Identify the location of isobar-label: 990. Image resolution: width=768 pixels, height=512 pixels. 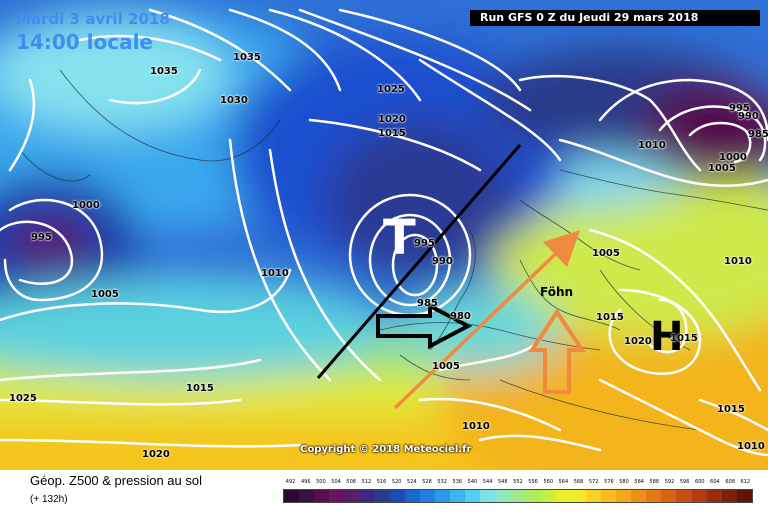
(748, 116).